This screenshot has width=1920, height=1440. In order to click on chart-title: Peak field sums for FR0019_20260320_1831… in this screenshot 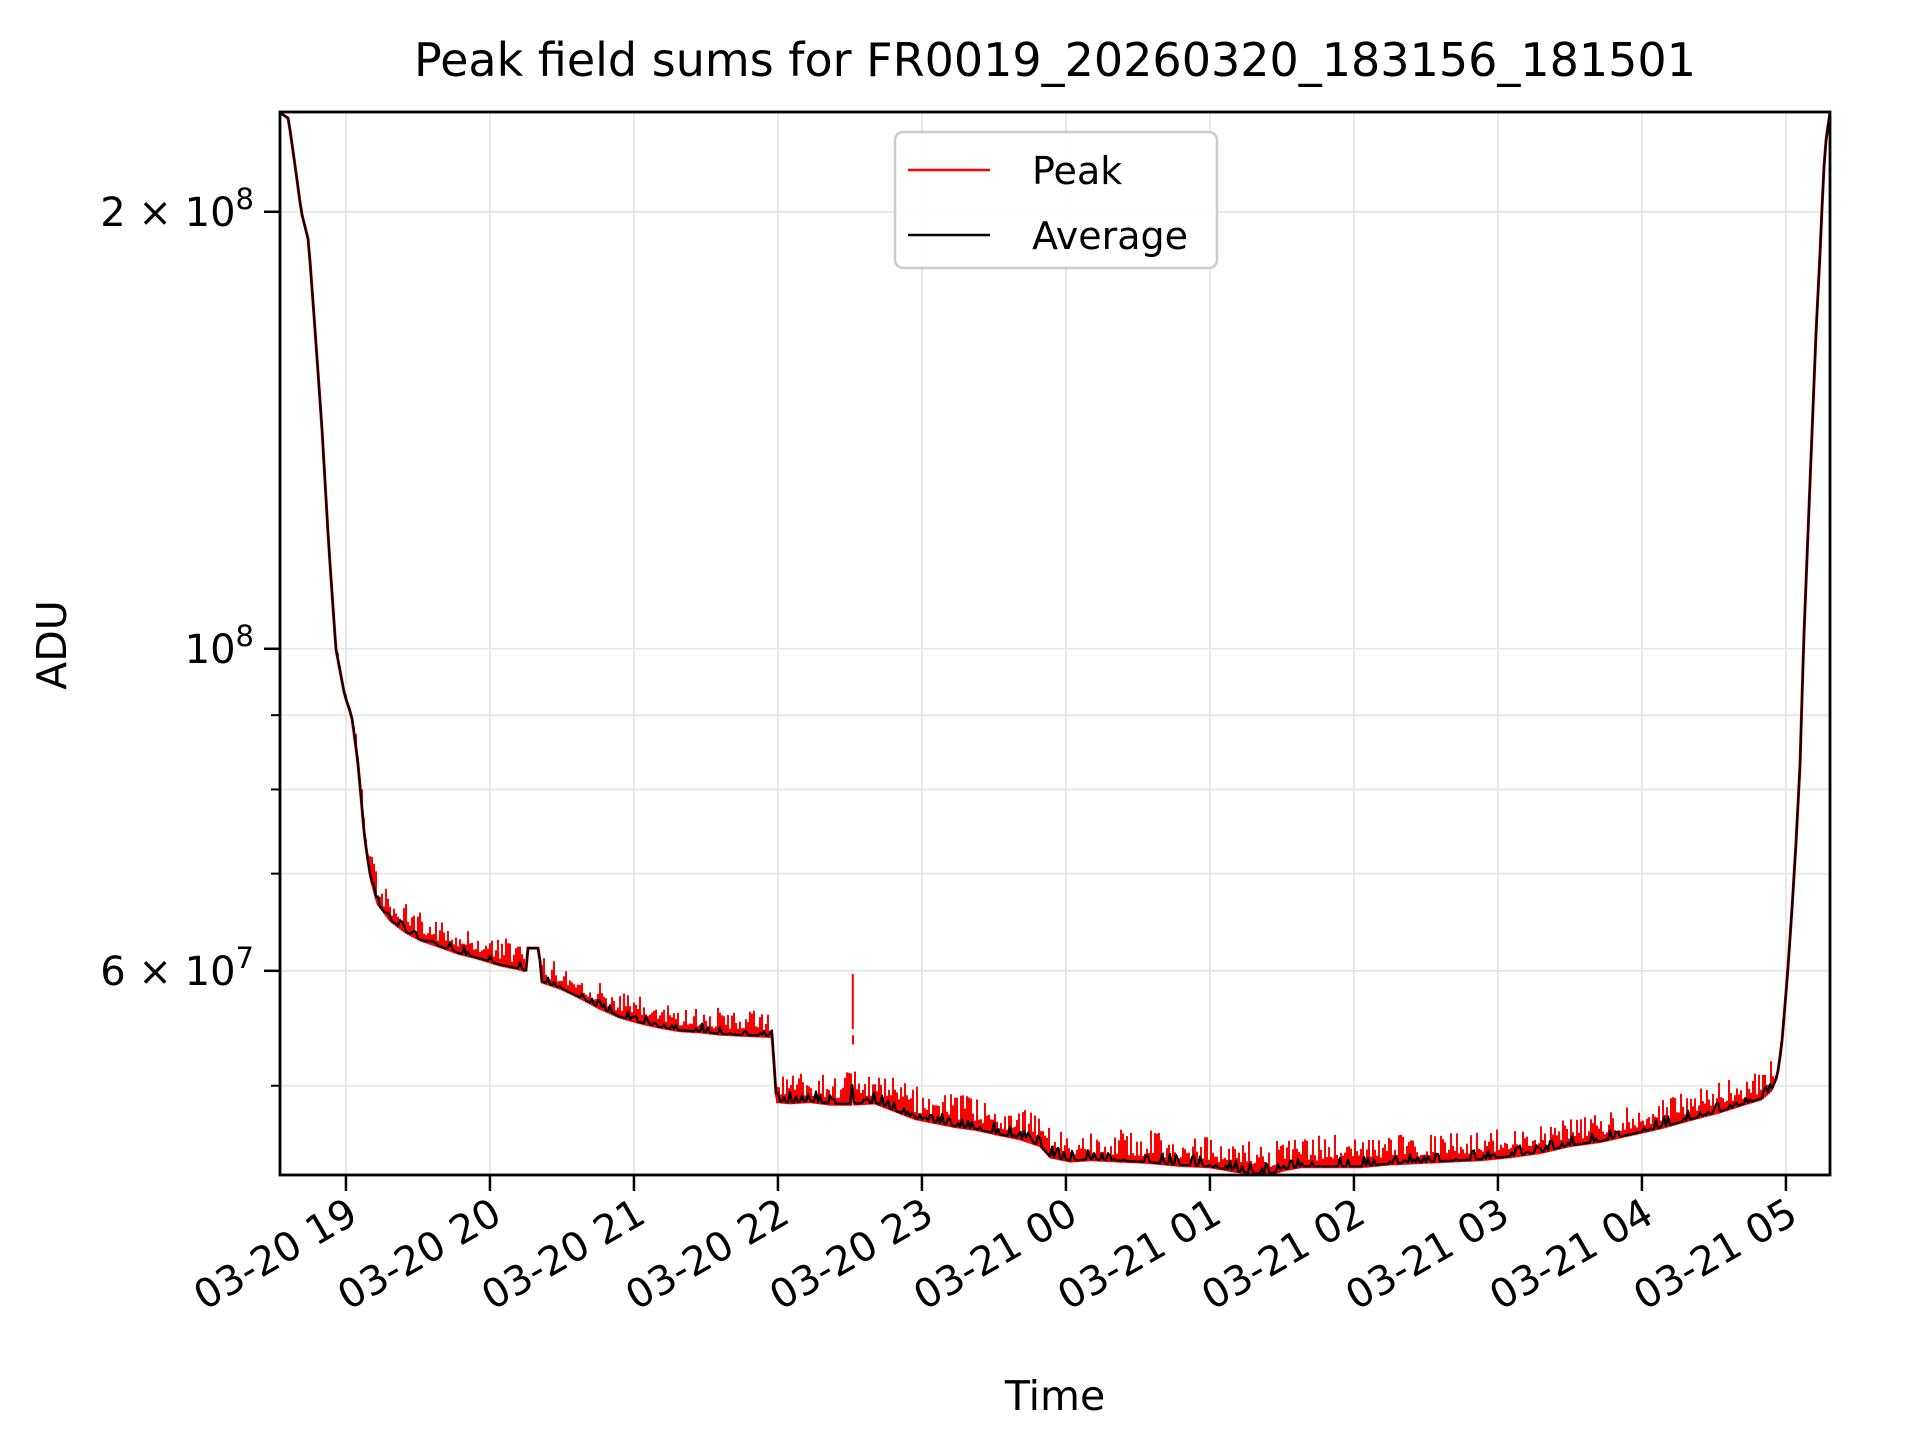, I will do `click(1055, 60)`.